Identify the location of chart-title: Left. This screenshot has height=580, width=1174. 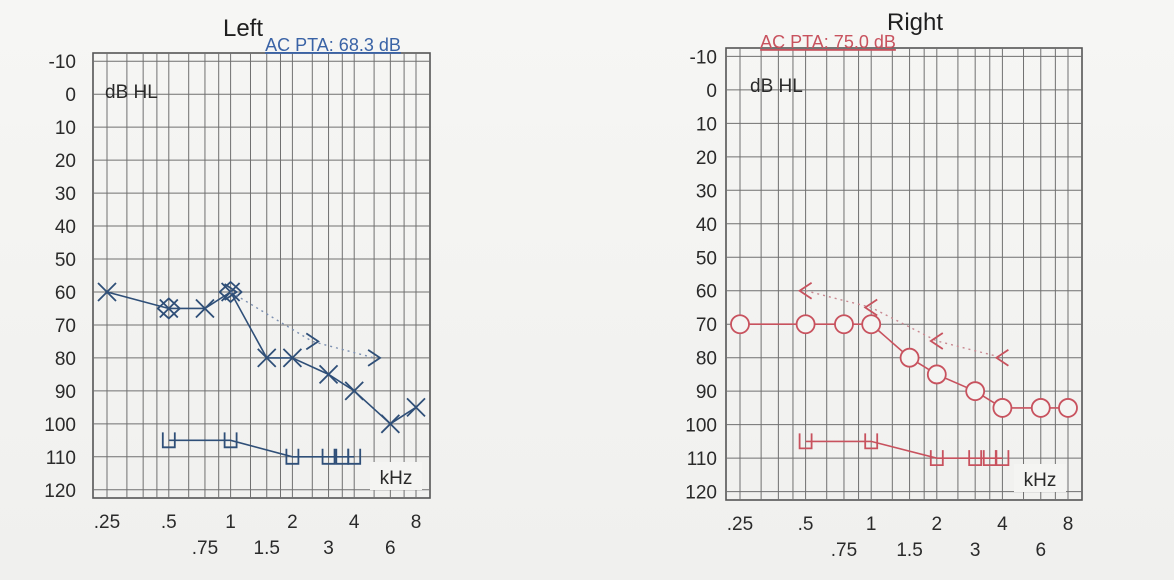
(243, 28).